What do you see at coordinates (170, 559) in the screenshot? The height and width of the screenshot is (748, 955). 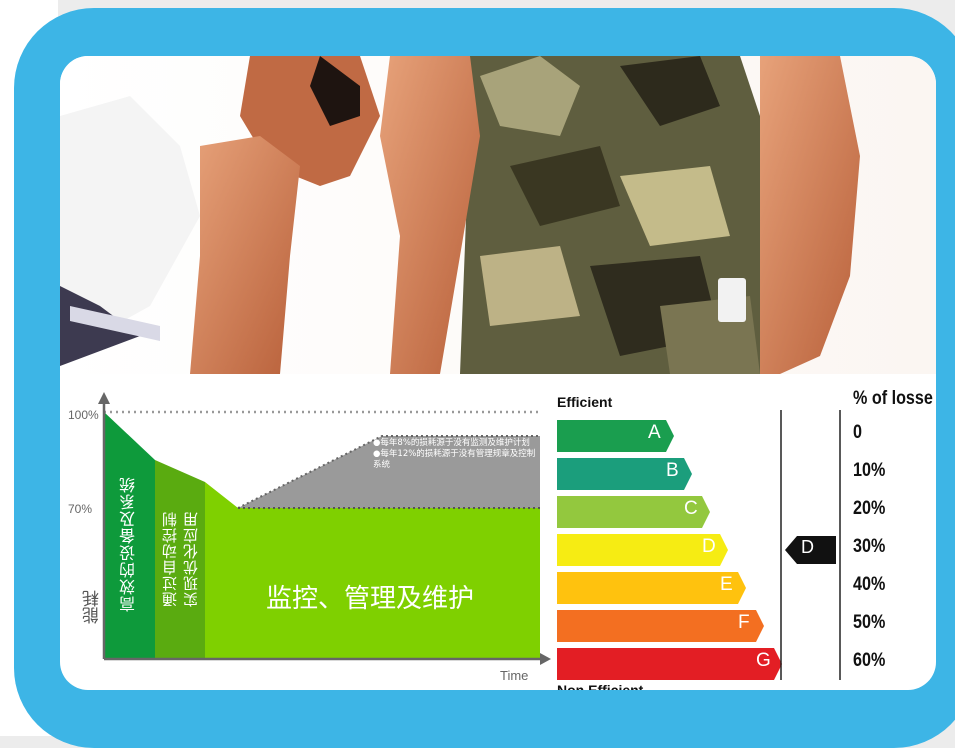 I see `band2-label-line1: 通过自动控制` at bounding box center [170, 559].